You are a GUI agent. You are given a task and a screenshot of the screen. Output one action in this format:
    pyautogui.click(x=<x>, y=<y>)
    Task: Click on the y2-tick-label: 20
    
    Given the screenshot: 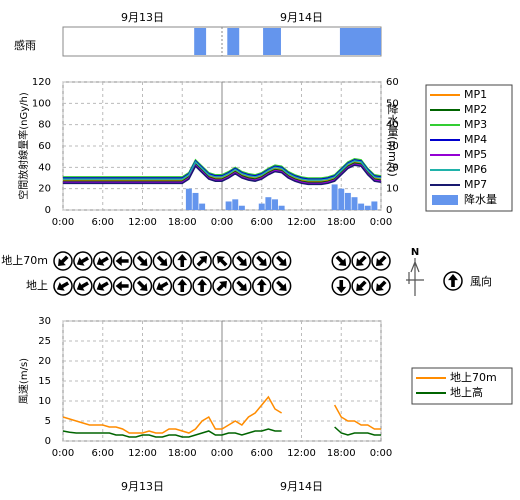 What is the action you would take?
    pyautogui.click(x=392, y=167)
    